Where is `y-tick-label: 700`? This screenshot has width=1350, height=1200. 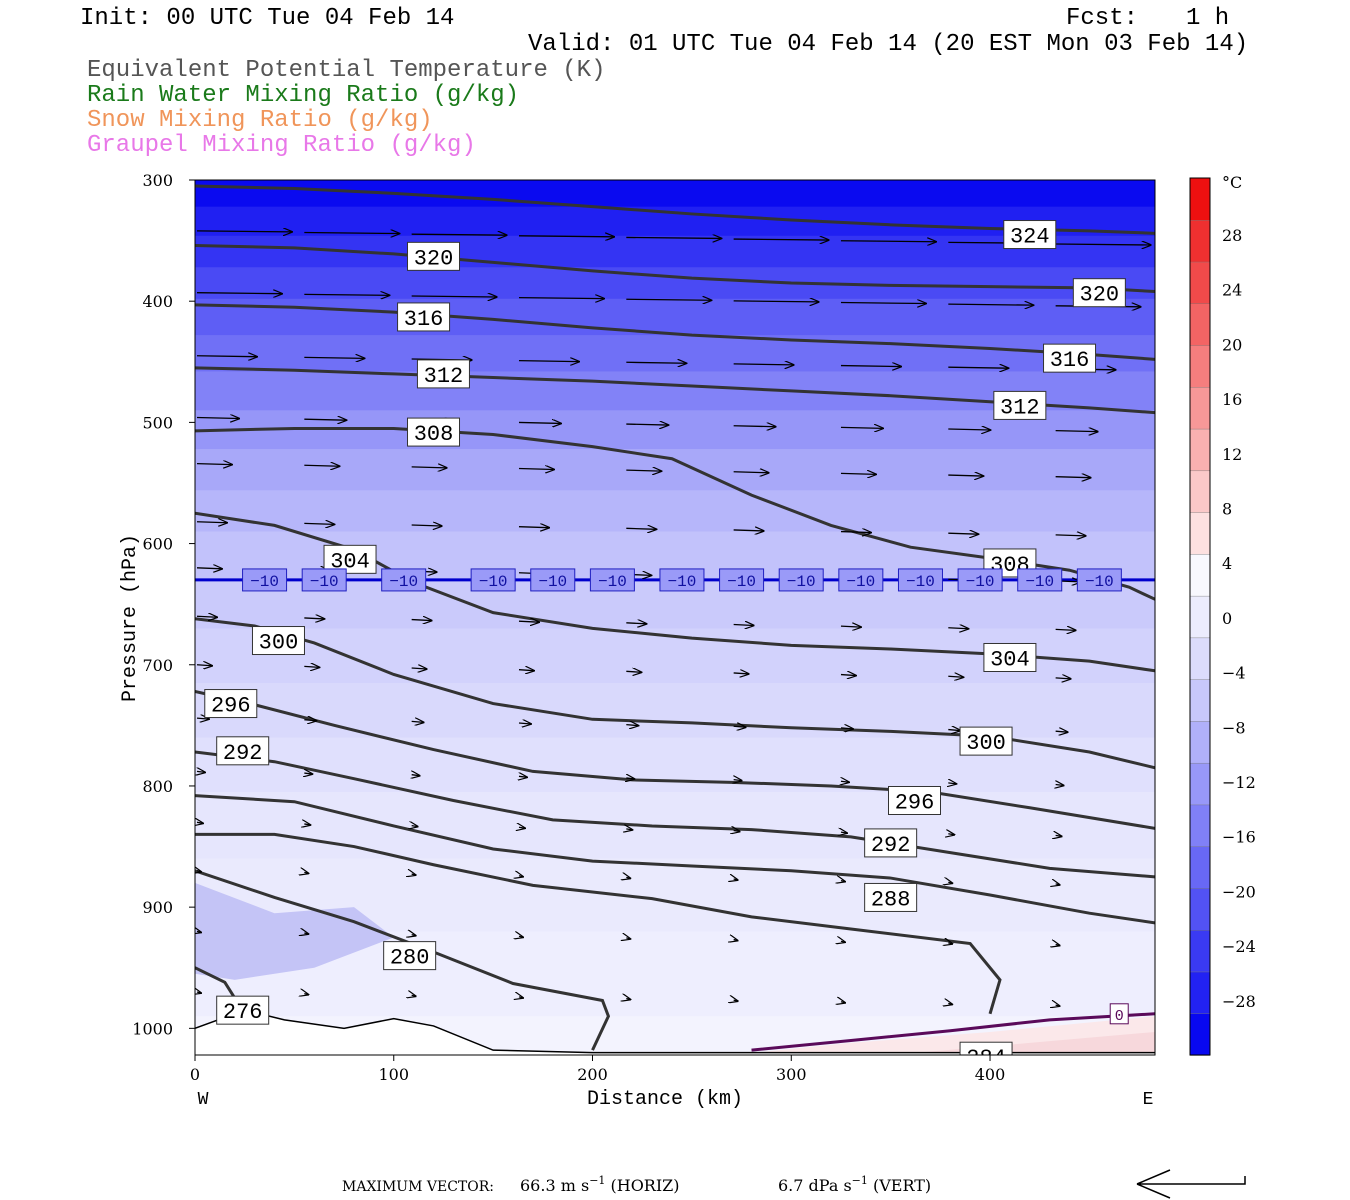
y-tick-label: 700 is located at coordinates (157, 665).